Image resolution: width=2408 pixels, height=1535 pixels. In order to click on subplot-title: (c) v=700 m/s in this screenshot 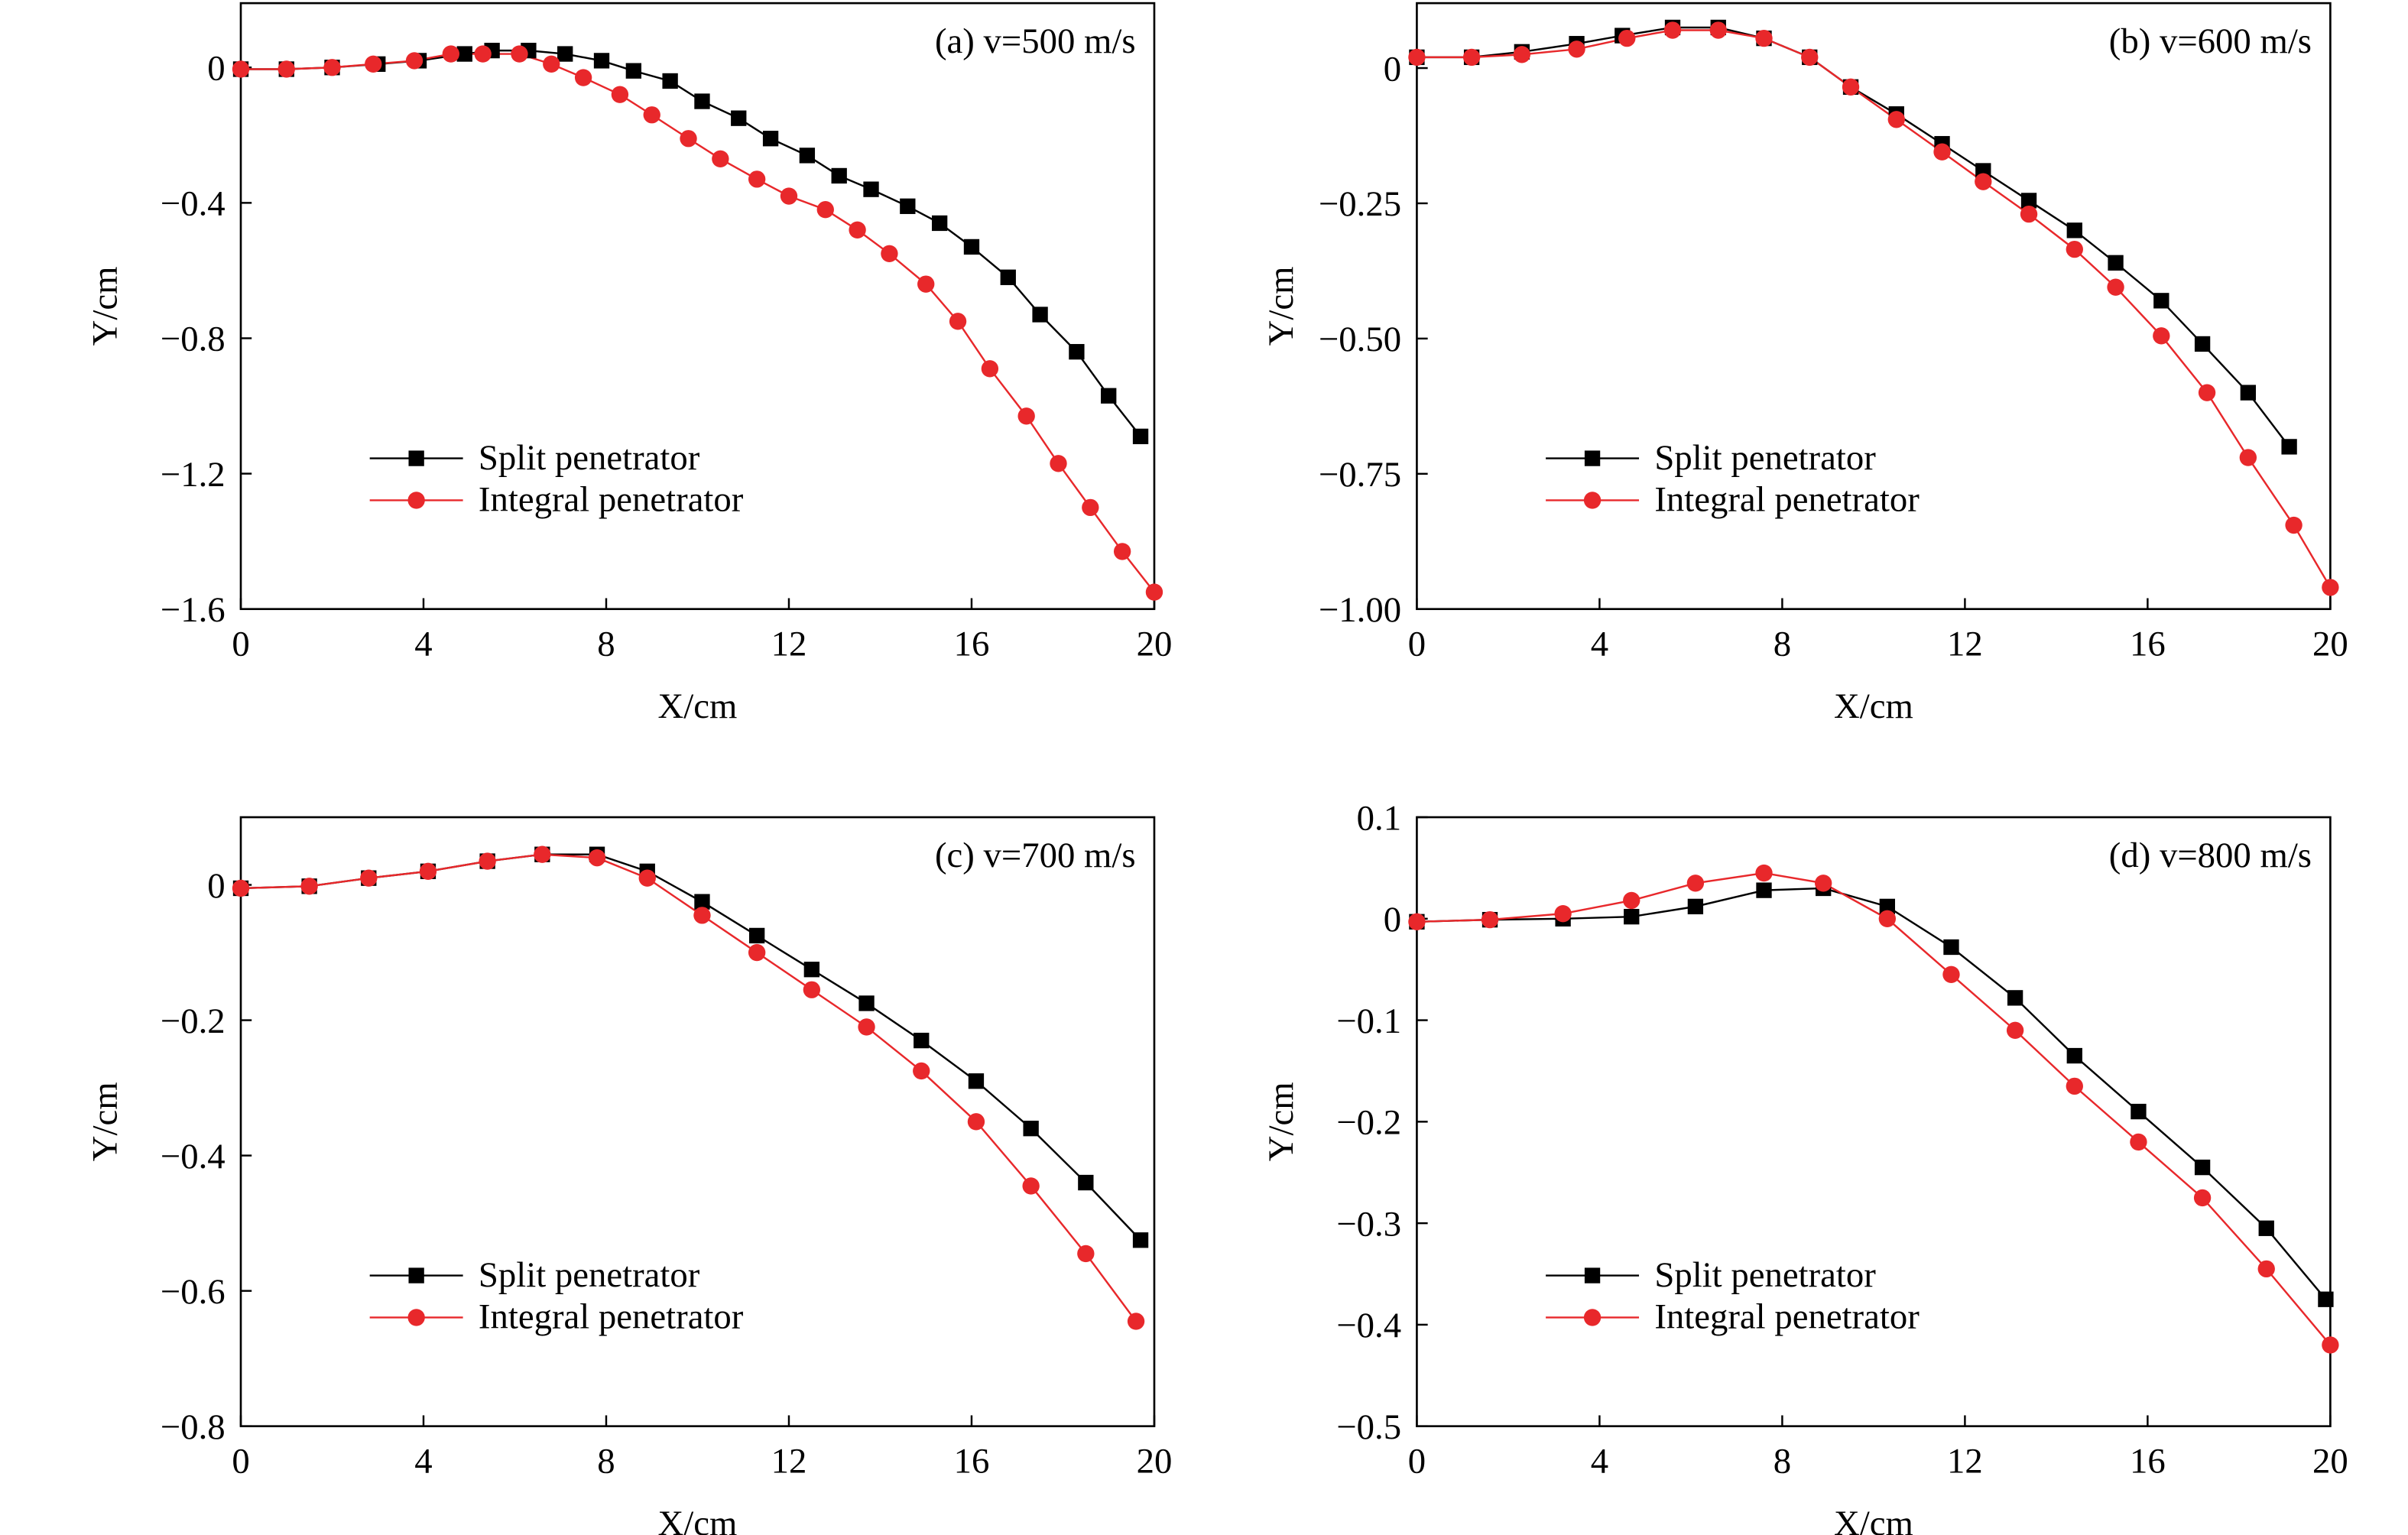, I will do `click(1035, 856)`.